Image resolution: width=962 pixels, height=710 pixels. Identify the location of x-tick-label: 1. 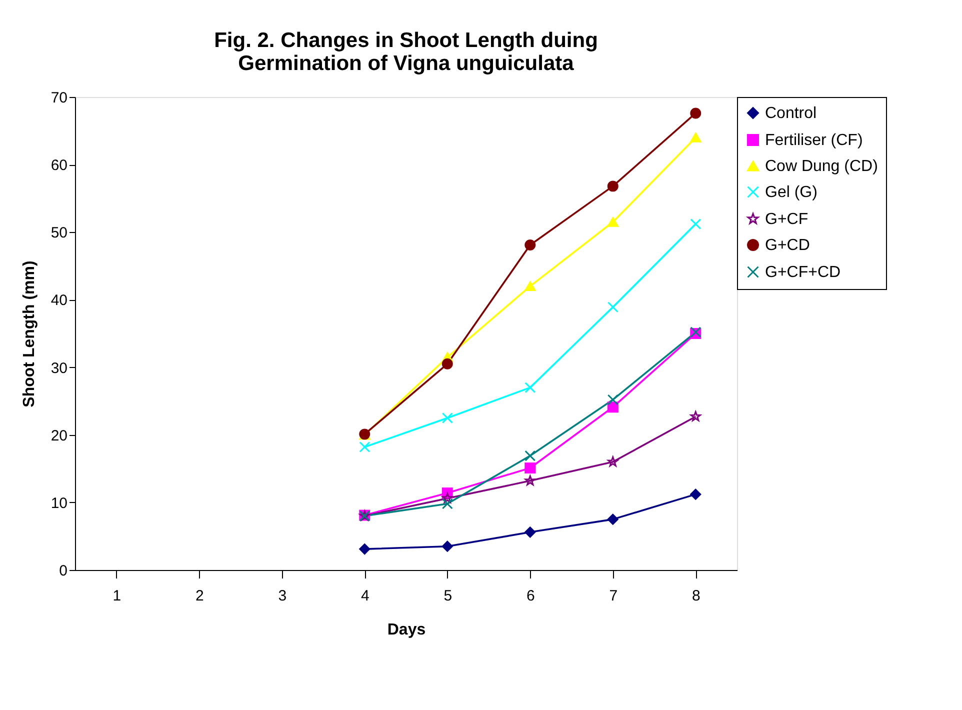
(117, 596).